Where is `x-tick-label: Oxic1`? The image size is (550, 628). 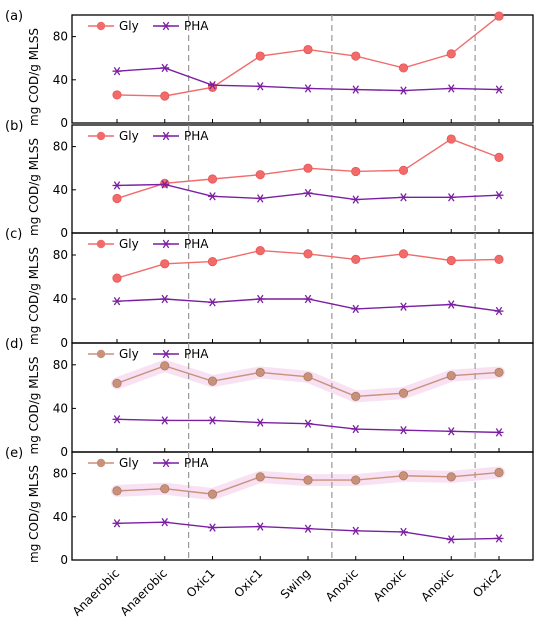
x-tick-label: Oxic1 is located at coordinates (201, 583).